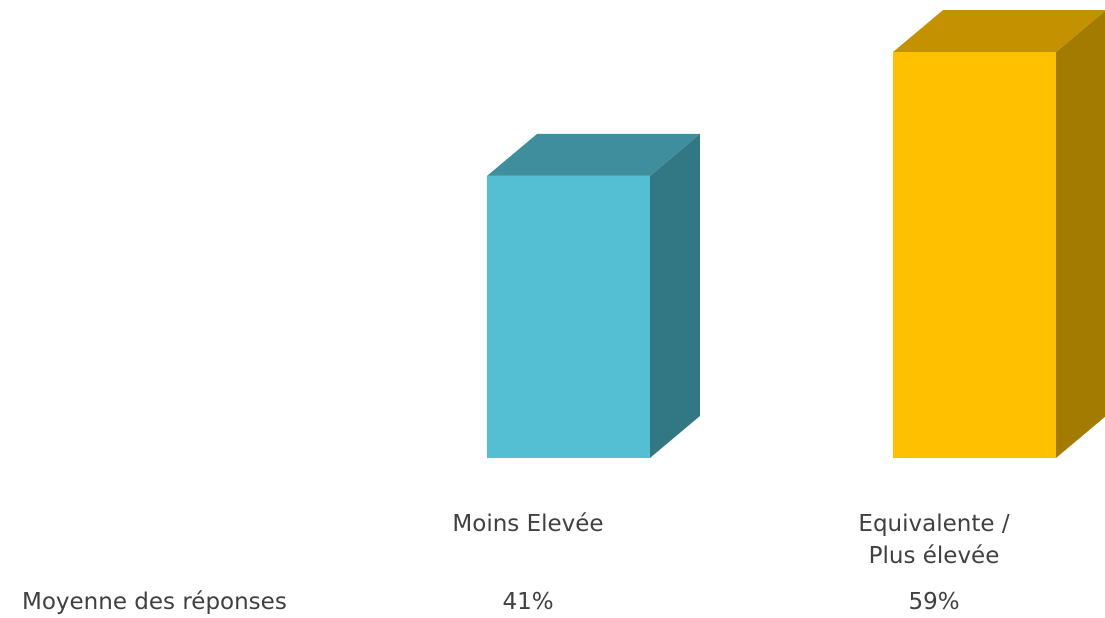 This screenshot has height=618, width=1105. Describe the element at coordinates (154, 602) in the screenshot. I see `table-row-label: Moyenne des réponses` at that location.